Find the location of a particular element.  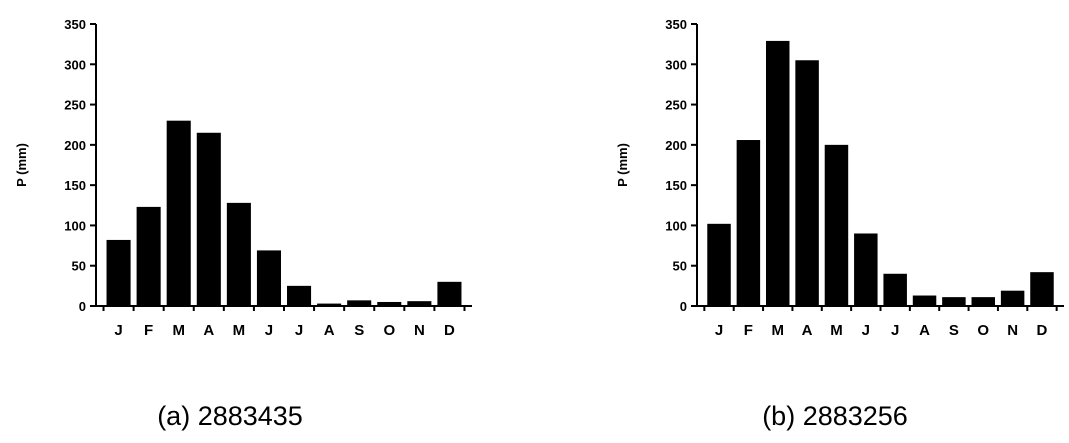

chart-caption-a: (a) 2883435 is located at coordinates (230, 416).